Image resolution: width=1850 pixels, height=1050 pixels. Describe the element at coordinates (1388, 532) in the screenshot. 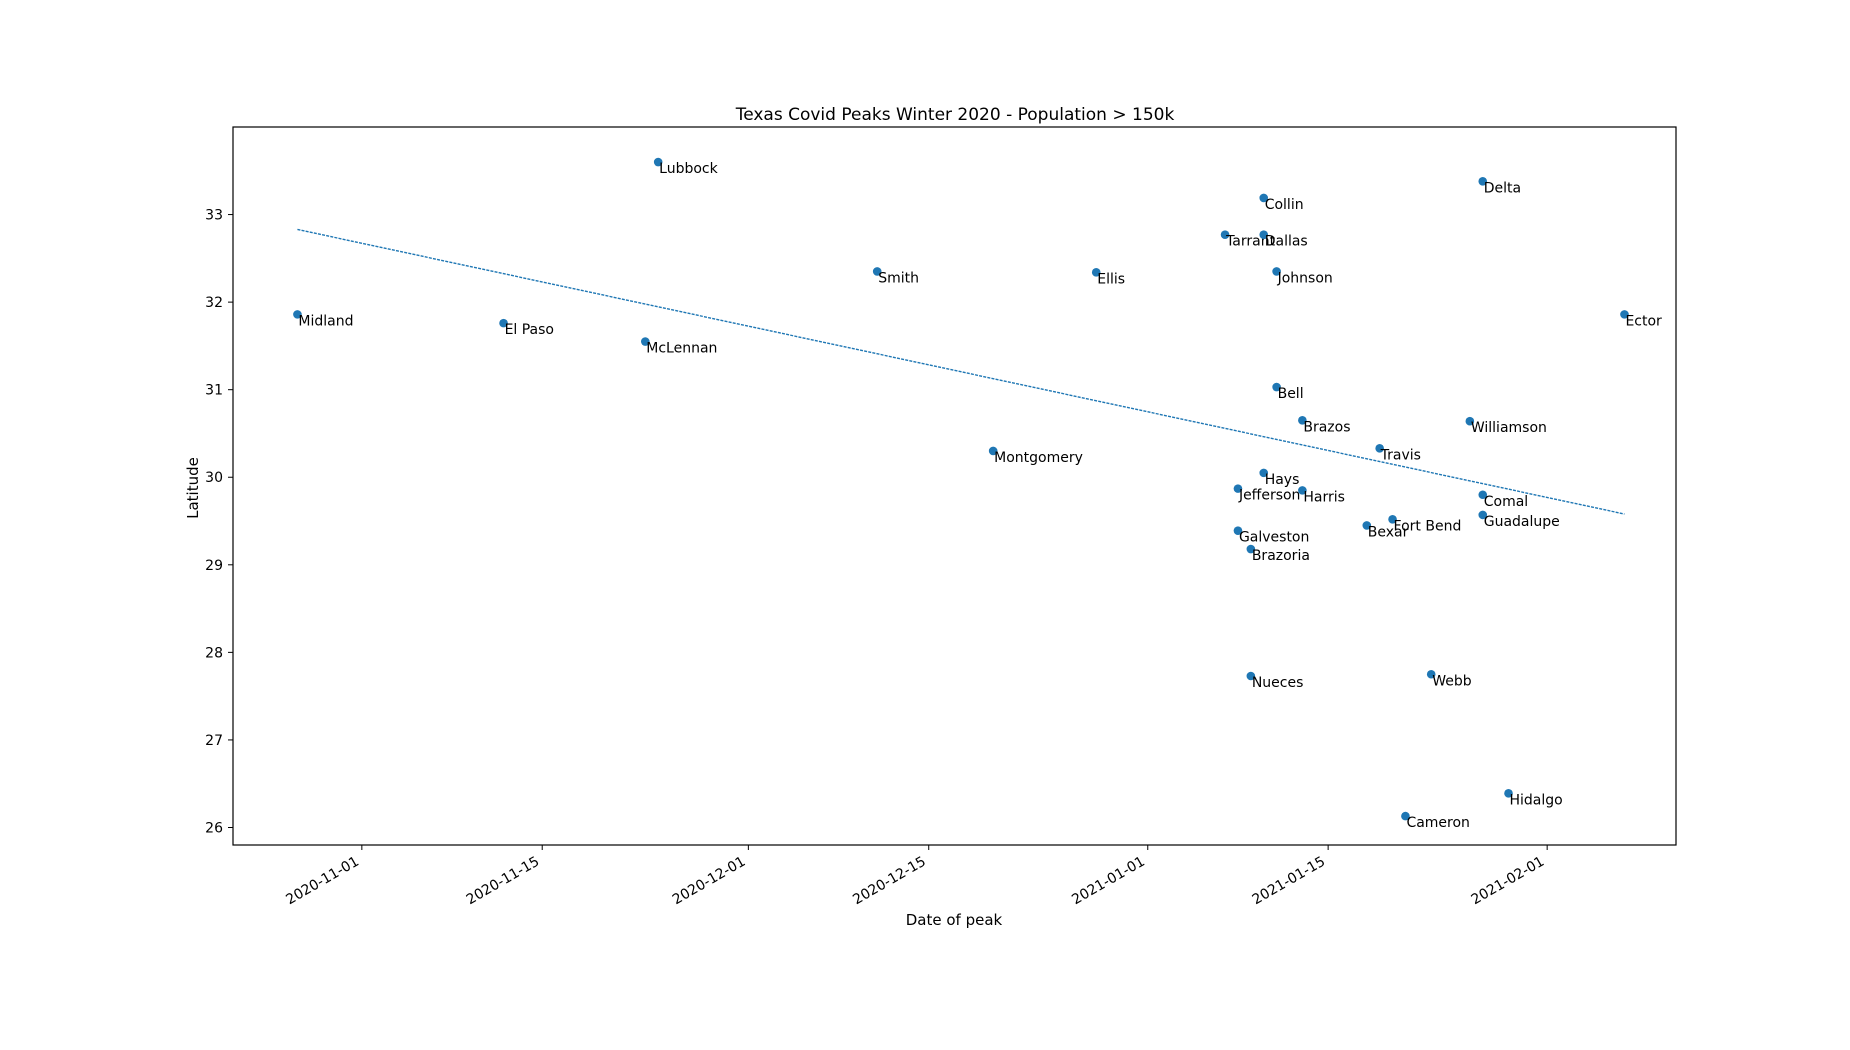

I see `point-label: Bexar` at that location.